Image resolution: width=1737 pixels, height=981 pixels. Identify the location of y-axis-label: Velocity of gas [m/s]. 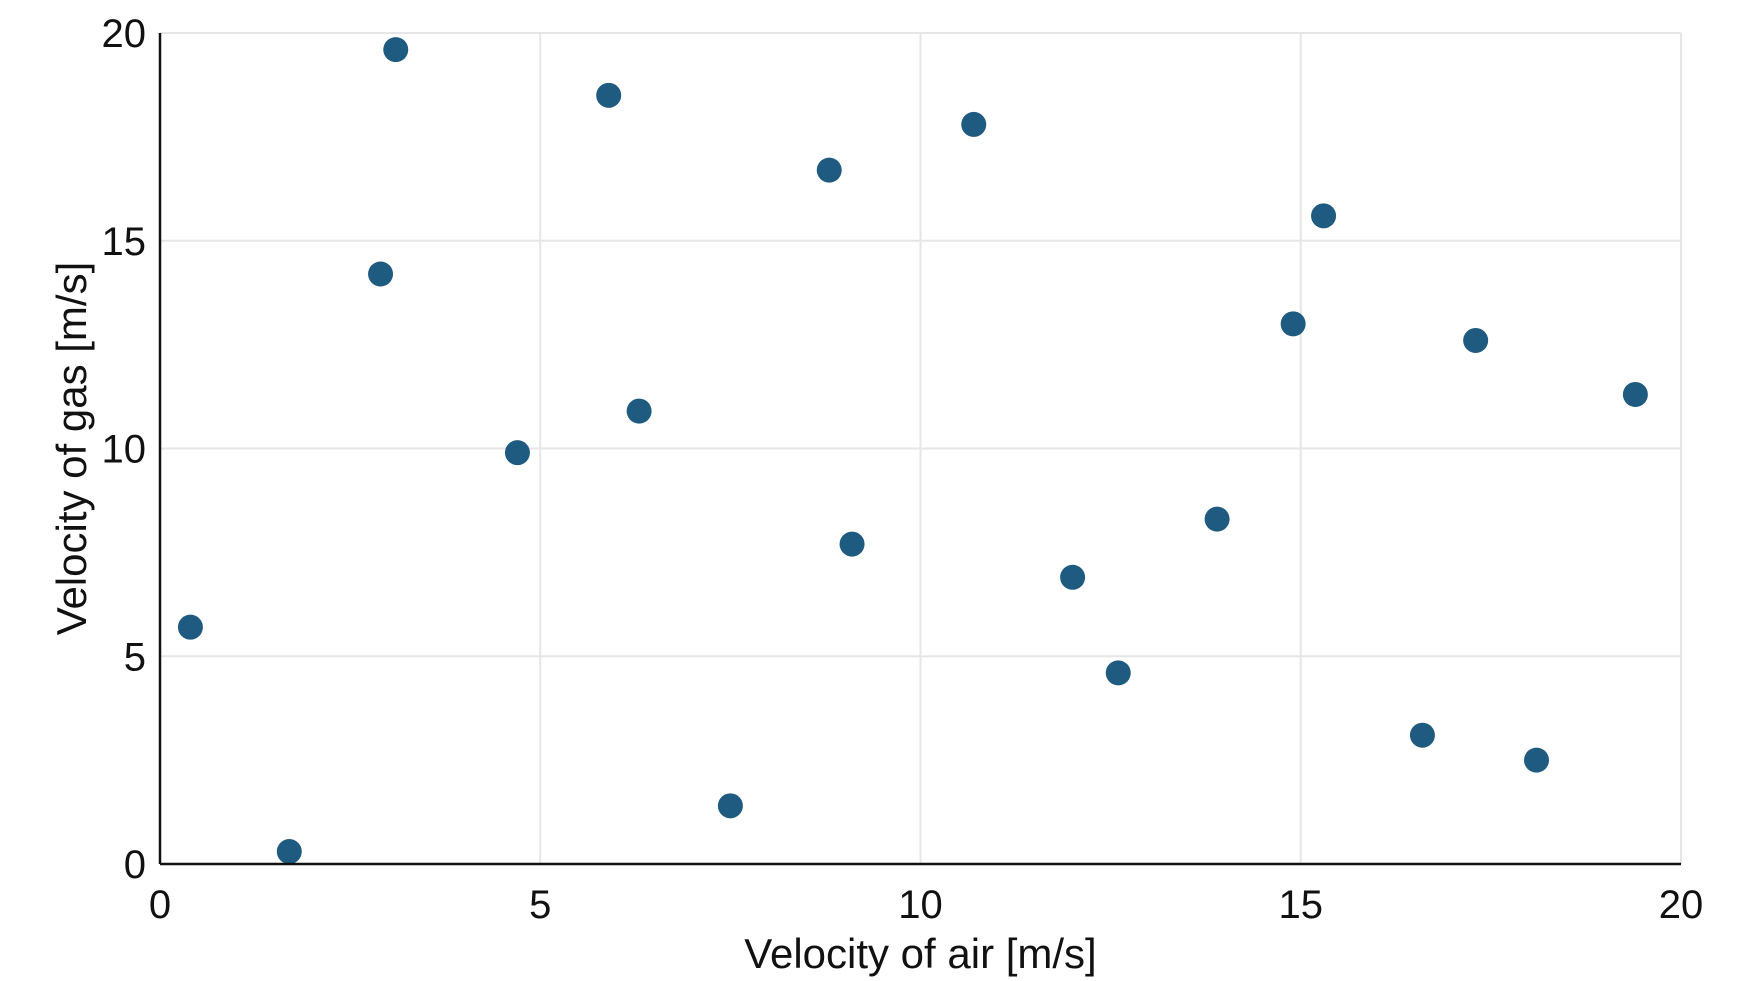
(71, 449).